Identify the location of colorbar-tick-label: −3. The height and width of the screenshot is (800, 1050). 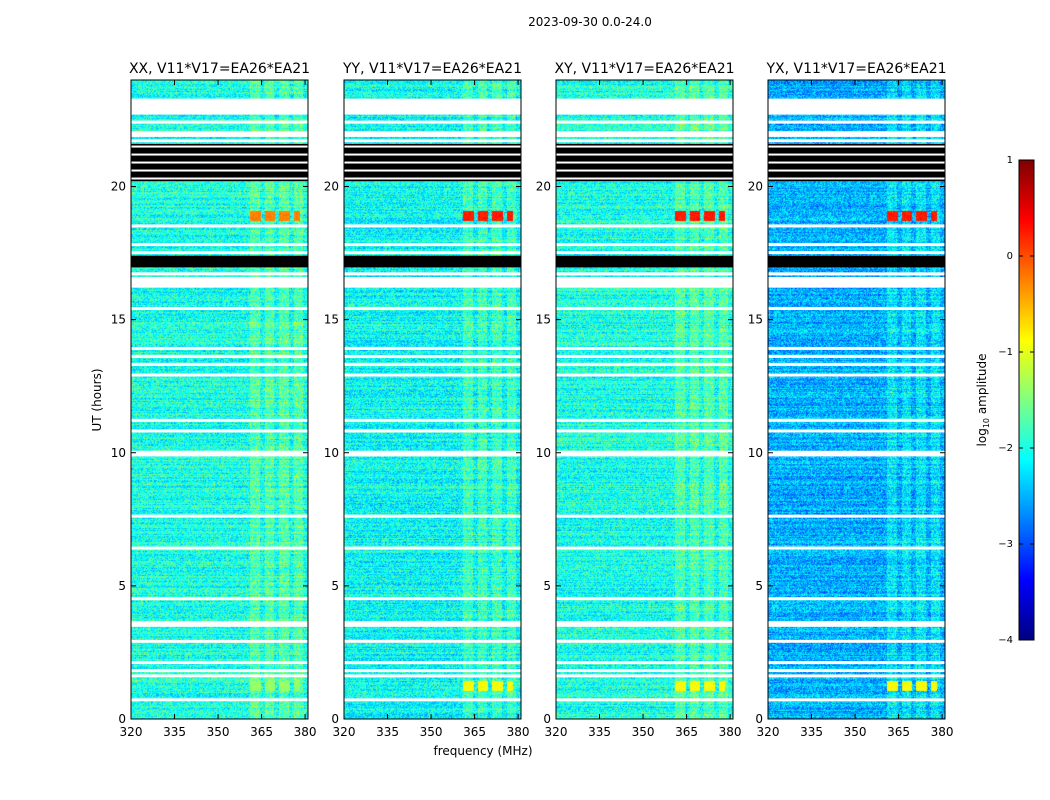
(1005, 544).